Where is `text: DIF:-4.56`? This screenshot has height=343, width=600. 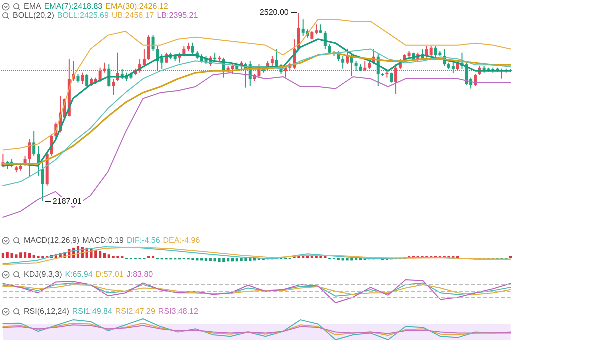
text: DIF:-4.56 is located at coordinates (143, 240).